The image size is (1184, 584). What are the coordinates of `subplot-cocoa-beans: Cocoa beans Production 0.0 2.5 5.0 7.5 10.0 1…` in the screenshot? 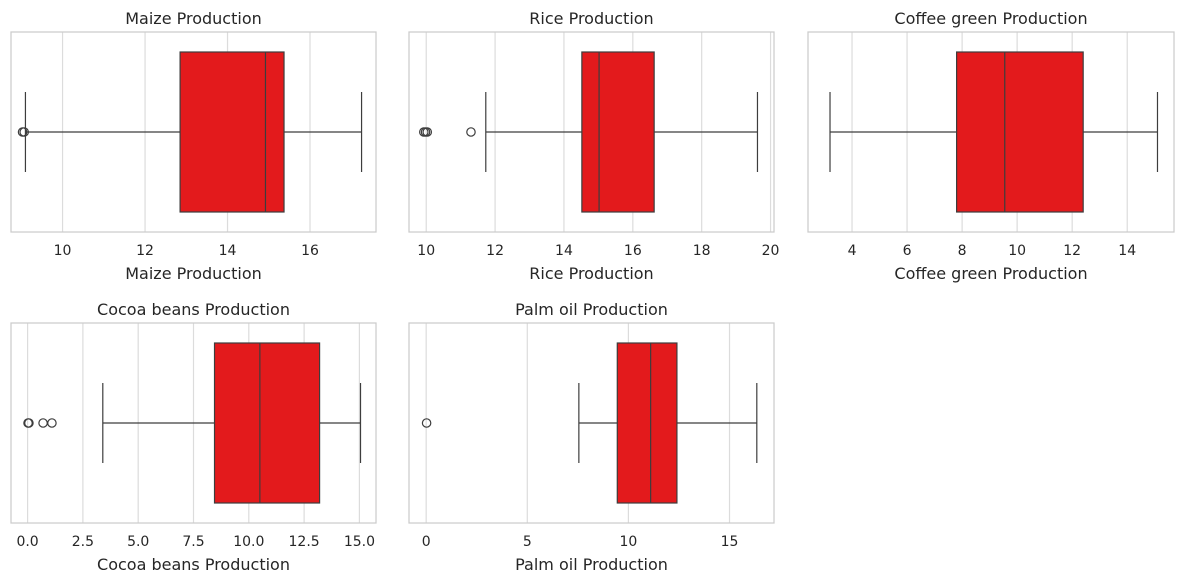 It's located at (193, 437).